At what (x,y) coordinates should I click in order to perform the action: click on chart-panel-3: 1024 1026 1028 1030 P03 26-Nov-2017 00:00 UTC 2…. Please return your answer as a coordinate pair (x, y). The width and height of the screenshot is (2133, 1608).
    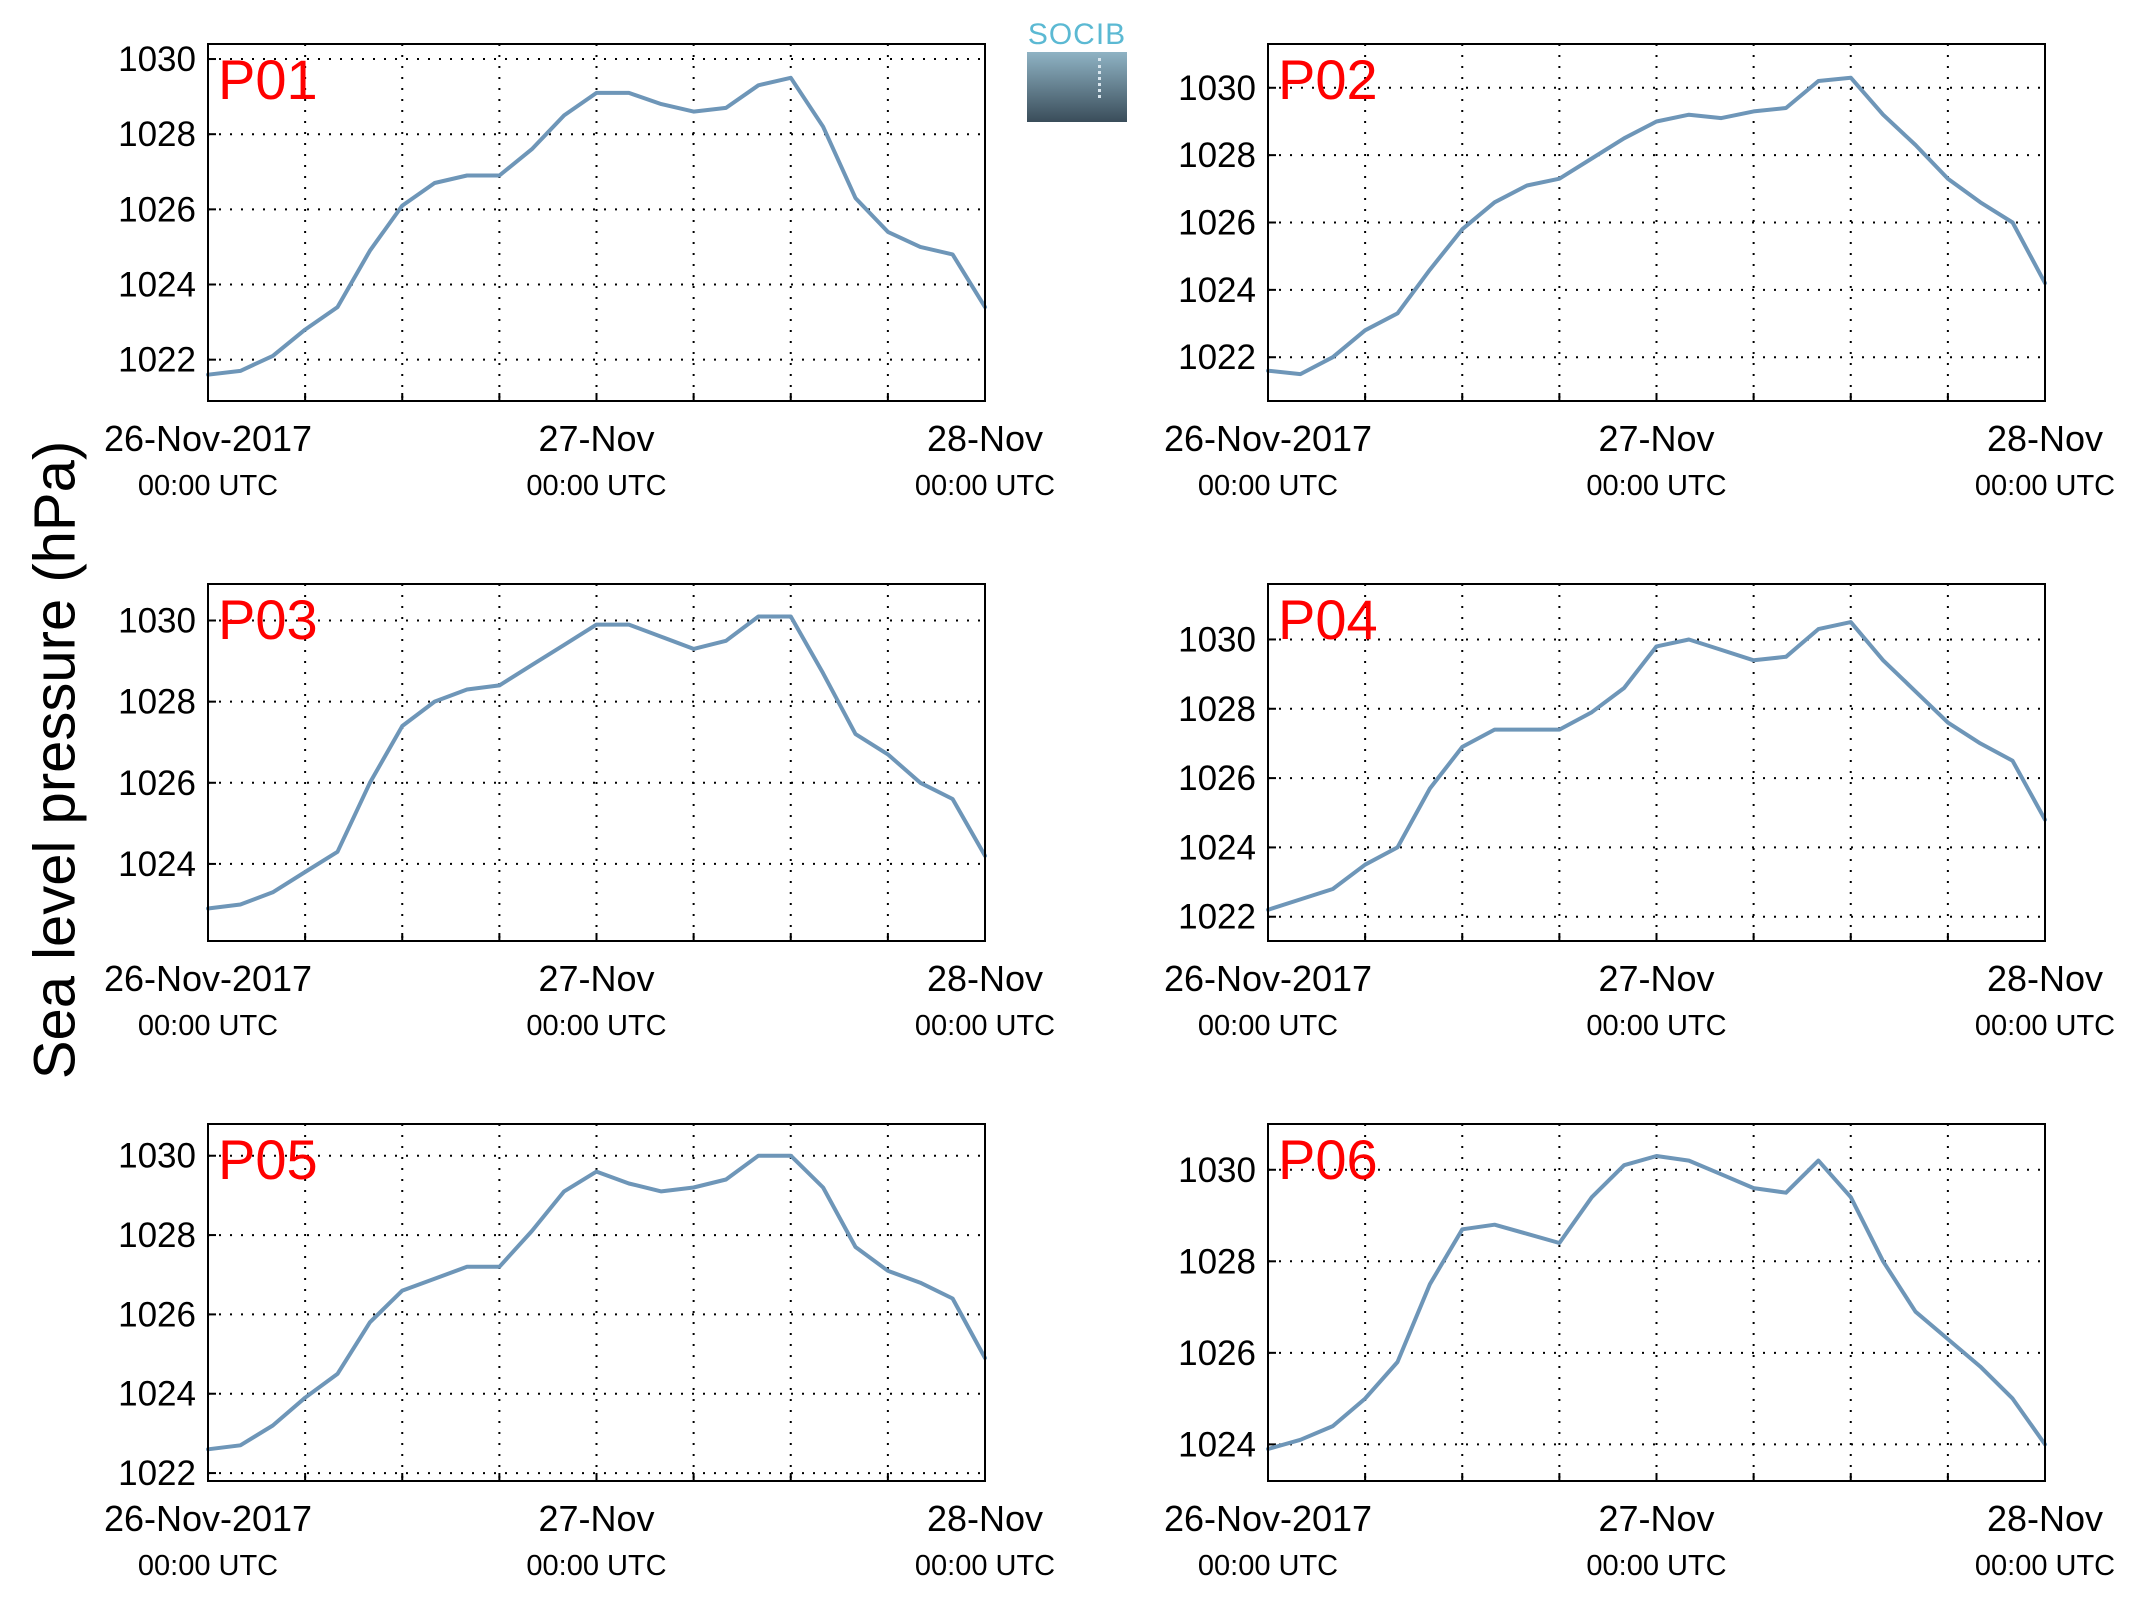
    Looking at the image, I should click on (579, 812).